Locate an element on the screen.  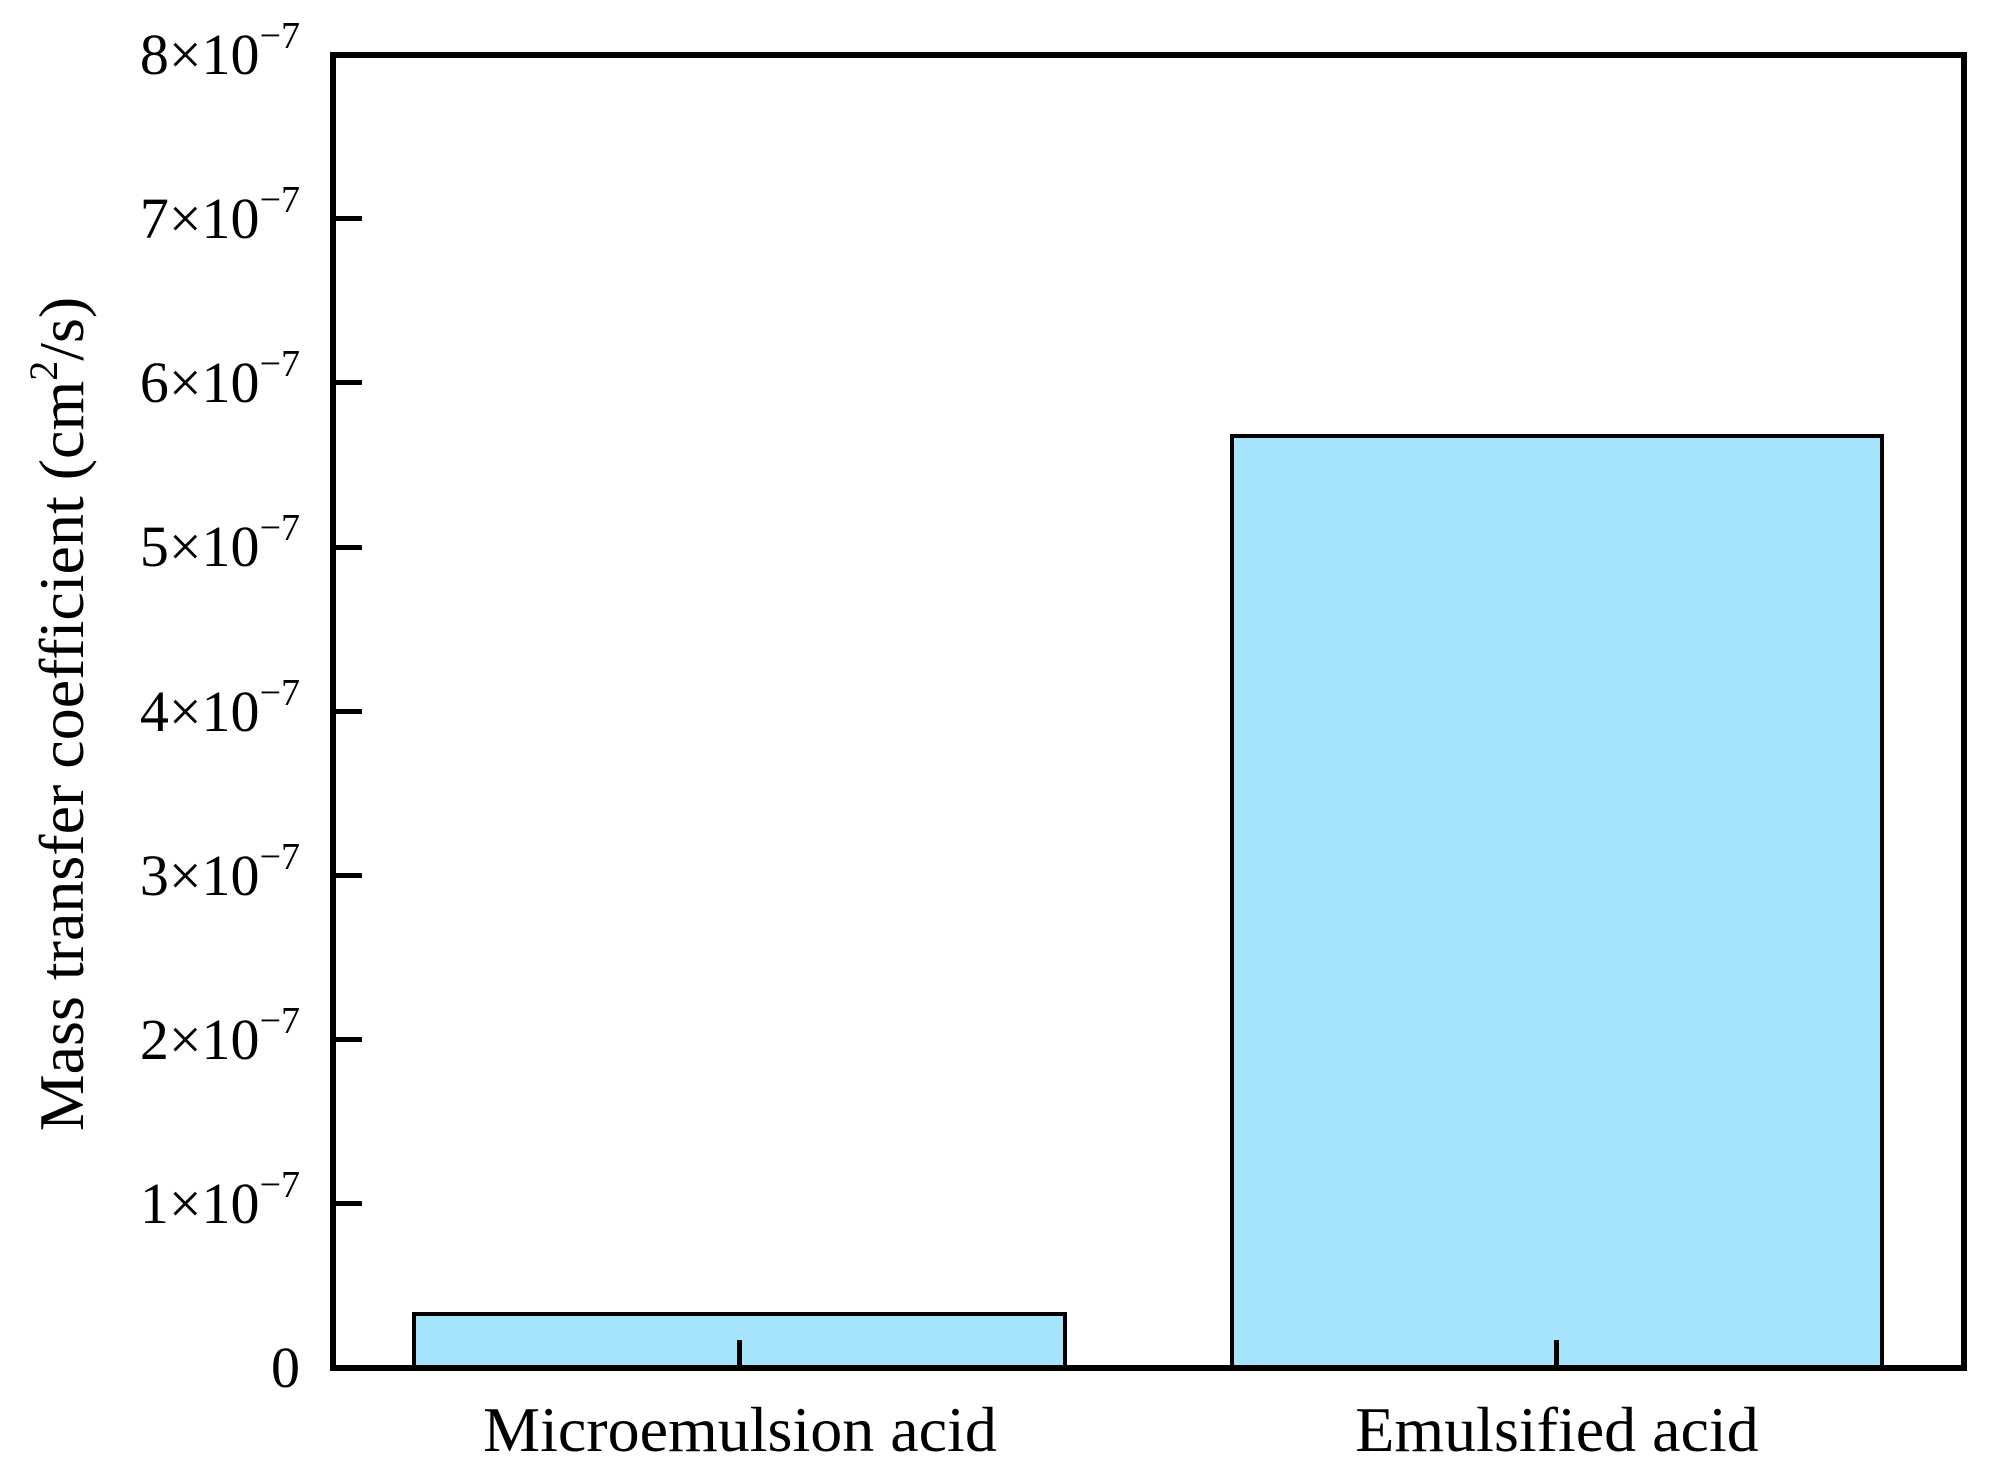
y-tick-label-4e-7: 4×10−7 is located at coordinates (150, 712).